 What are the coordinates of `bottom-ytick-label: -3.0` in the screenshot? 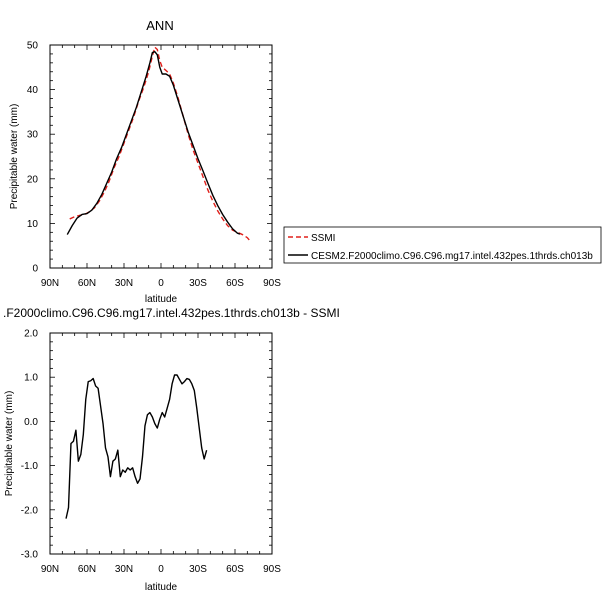 It's located at (30, 555).